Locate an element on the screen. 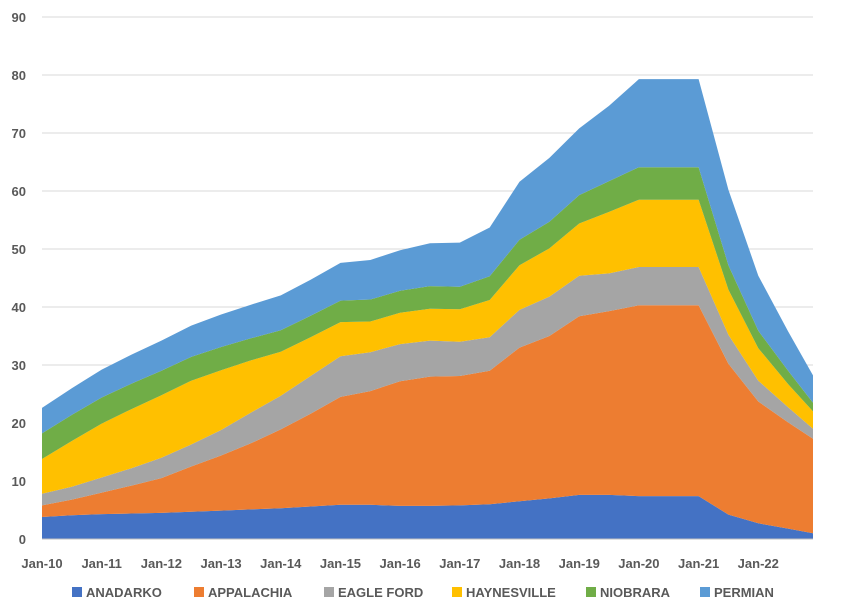  legend-label: HAYNESVILLE is located at coordinates (511, 592).